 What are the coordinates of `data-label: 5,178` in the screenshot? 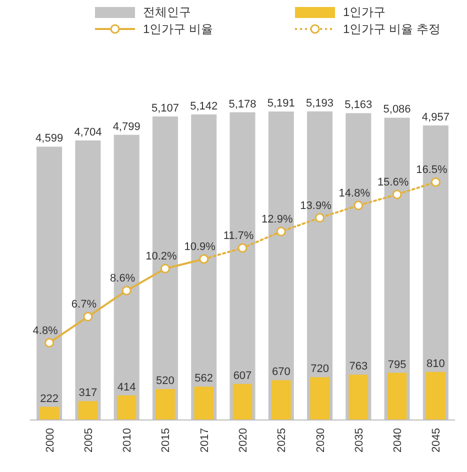 It's located at (242, 104).